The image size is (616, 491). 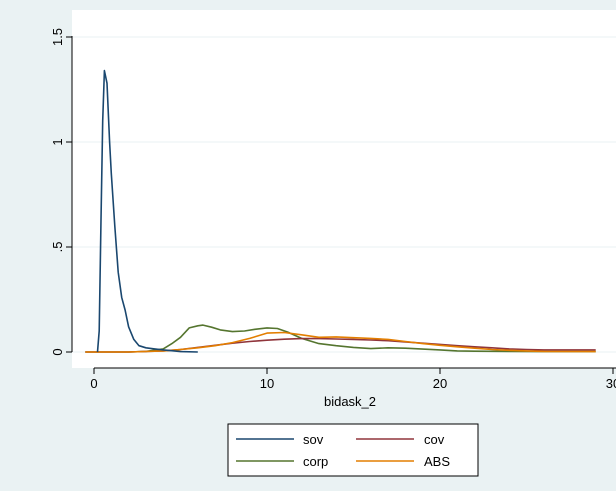 I want to click on x-tick-label: 20, so click(x=440, y=383).